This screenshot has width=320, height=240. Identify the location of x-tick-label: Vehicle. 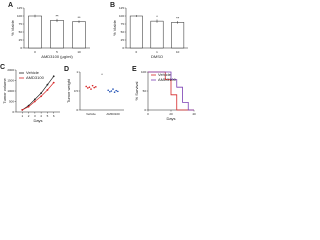
(91, 114).